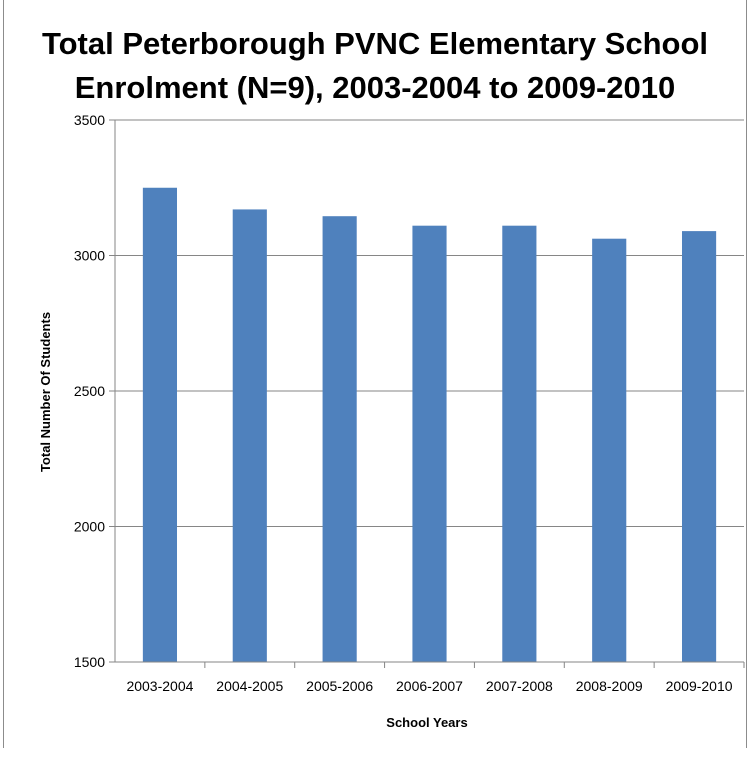 This screenshot has width=750, height=757. I want to click on y-tick-label: 2000, so click(89, 527).